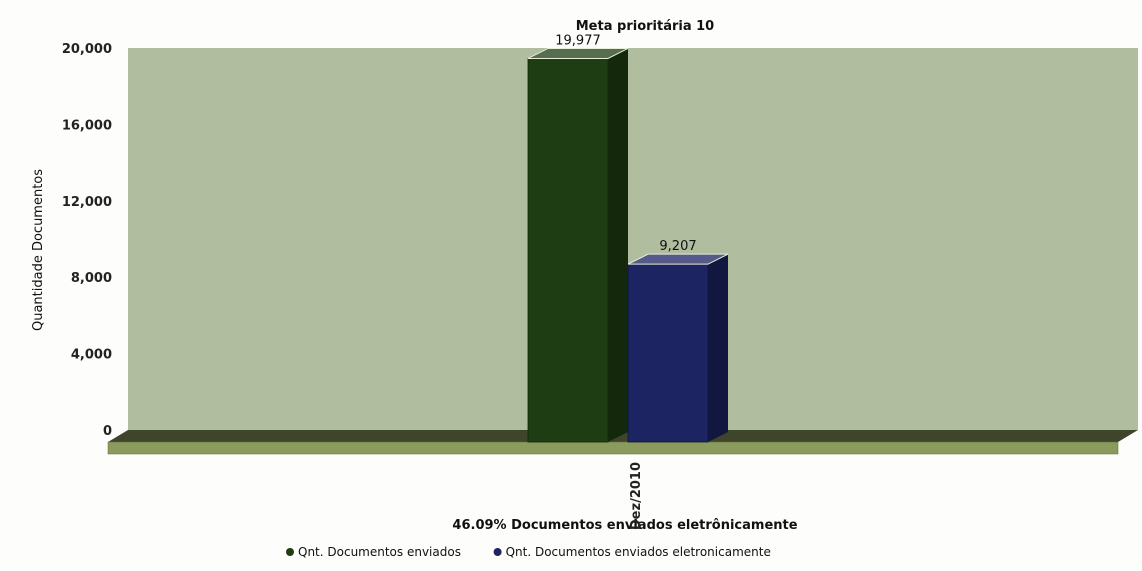 This screenshot has height=571, width=1142. What do you see at coordinates (87, 49) in the screenshot?
I see `y-tick-label: 20,000` at bounding box center [87, 49].